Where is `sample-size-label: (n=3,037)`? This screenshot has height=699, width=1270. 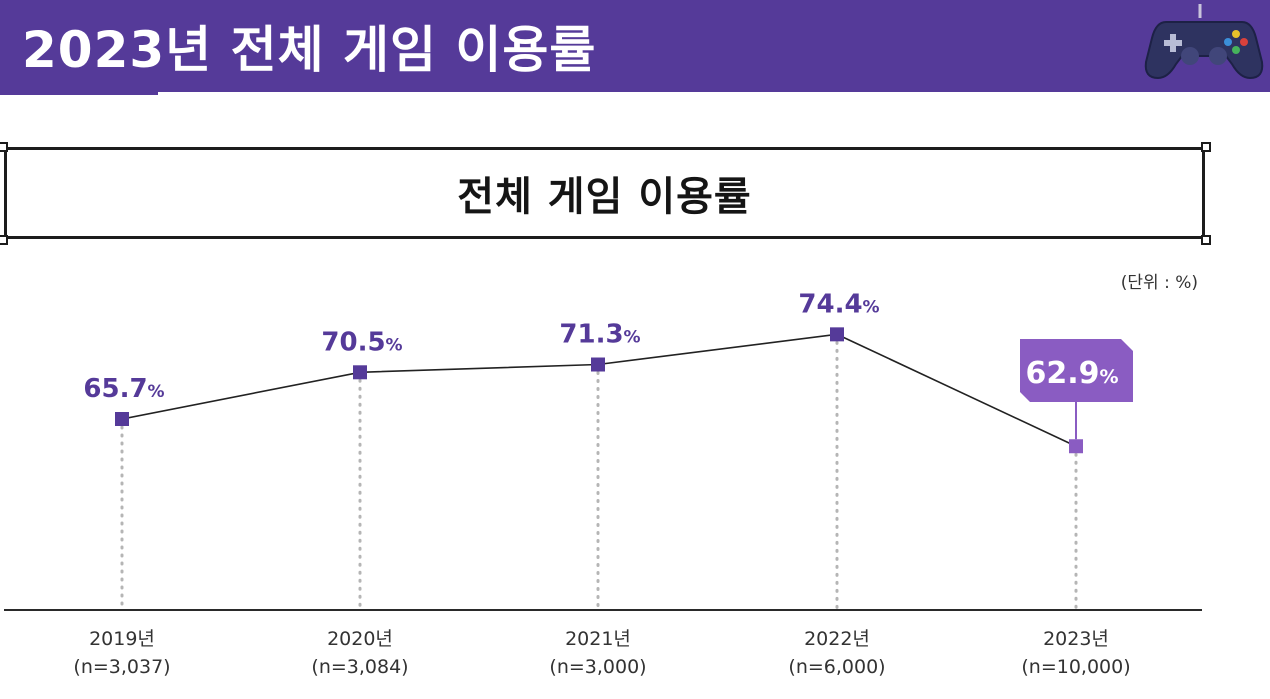 sample-size-label: (n=3,037) is located at coordinates (121, 667).